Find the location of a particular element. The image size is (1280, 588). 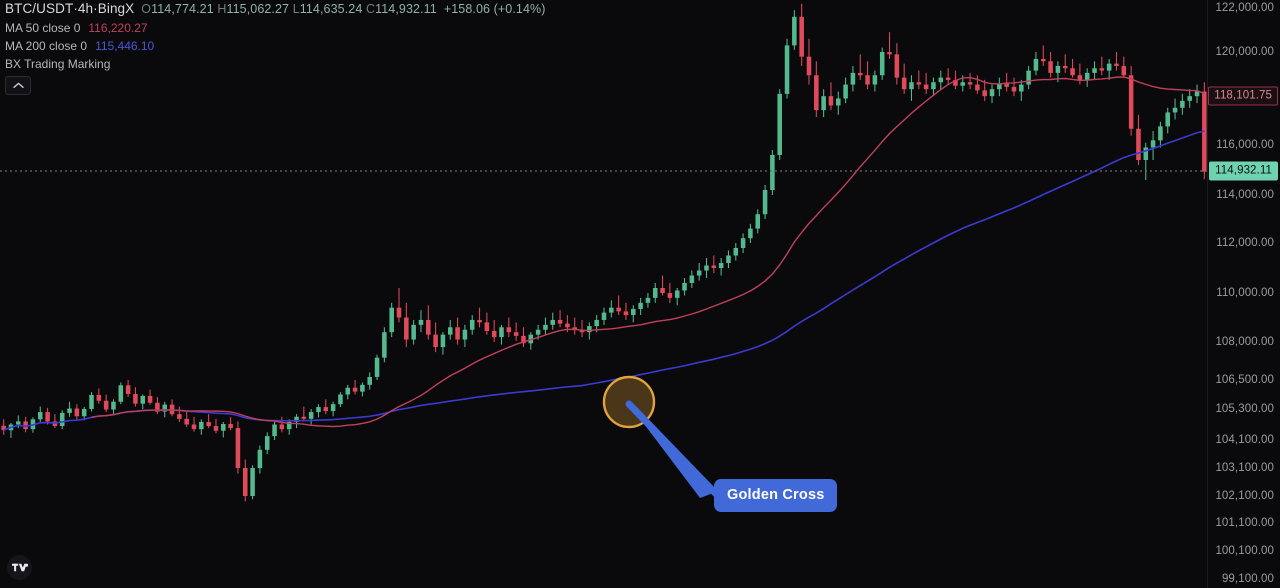

axis-tick-5: 110,000.00 is located at coordinates (1245, 293).